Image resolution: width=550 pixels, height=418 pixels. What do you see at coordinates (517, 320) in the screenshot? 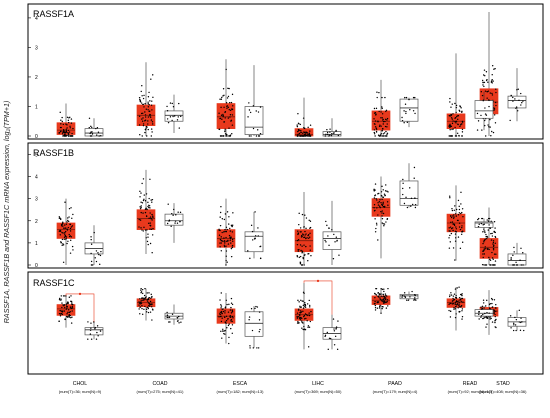
I see `normal-box-stad` at bounding box center [517, 320].